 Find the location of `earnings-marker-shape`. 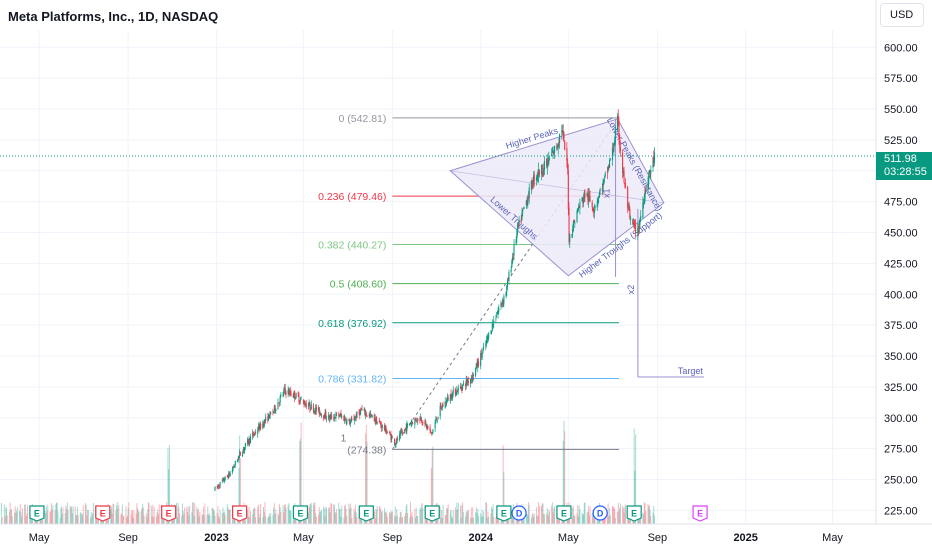

earnings-marker-shape is located at coordinates (300, 513).